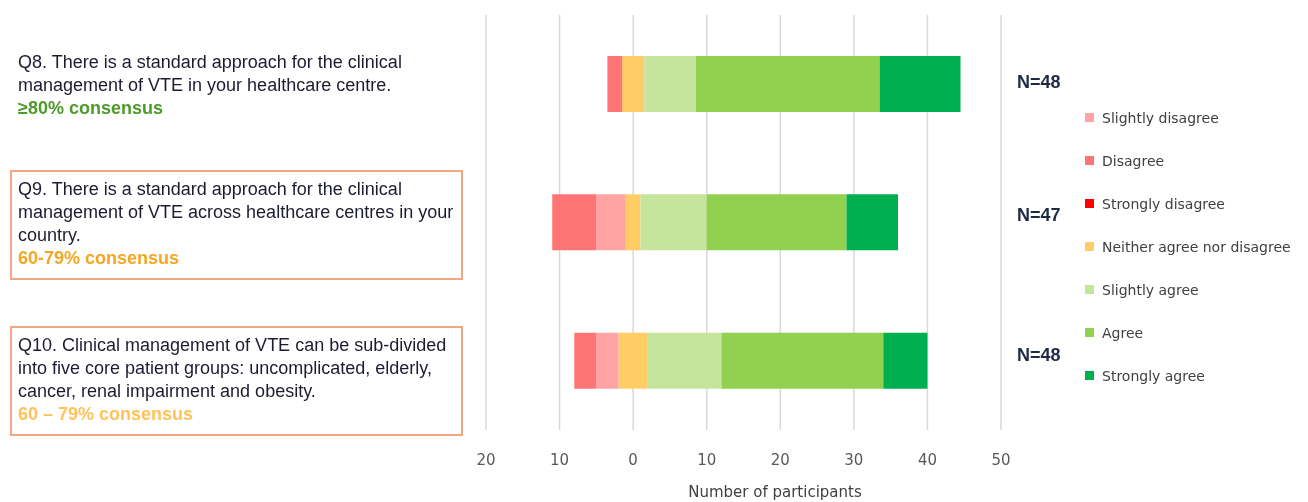 This screenshot has height=502, width=1308. What do you see at coordinates (1039, 215) in the screenshot?
I see `text: N=47` at bounding box center [1039, 215].